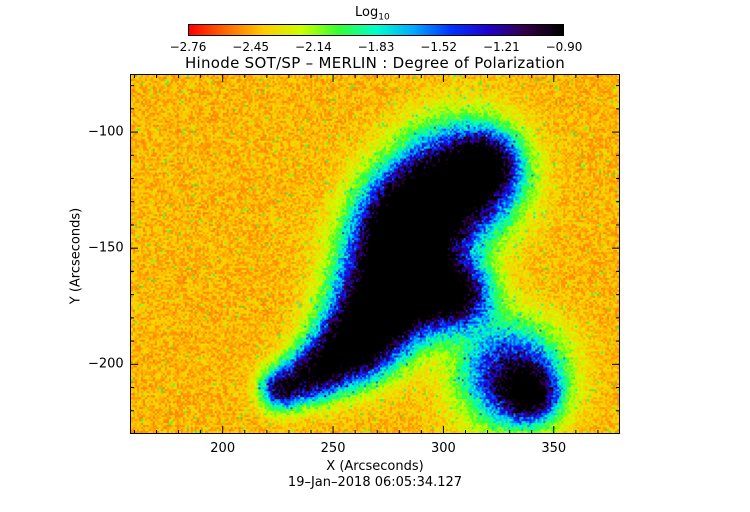 The image size is (750, 512). Describe the element at coordinates (313, 47) in the screenshot. I see `colorbar-tick-label: −2.14` at that location.